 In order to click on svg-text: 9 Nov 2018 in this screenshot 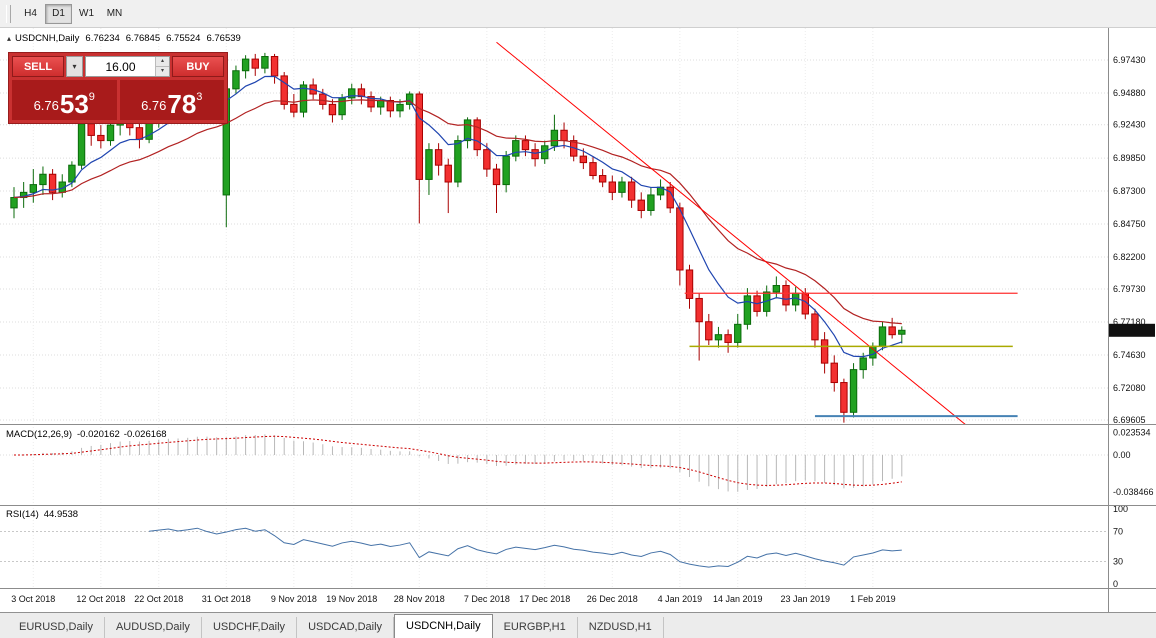, I will do `click(294, 599)`.